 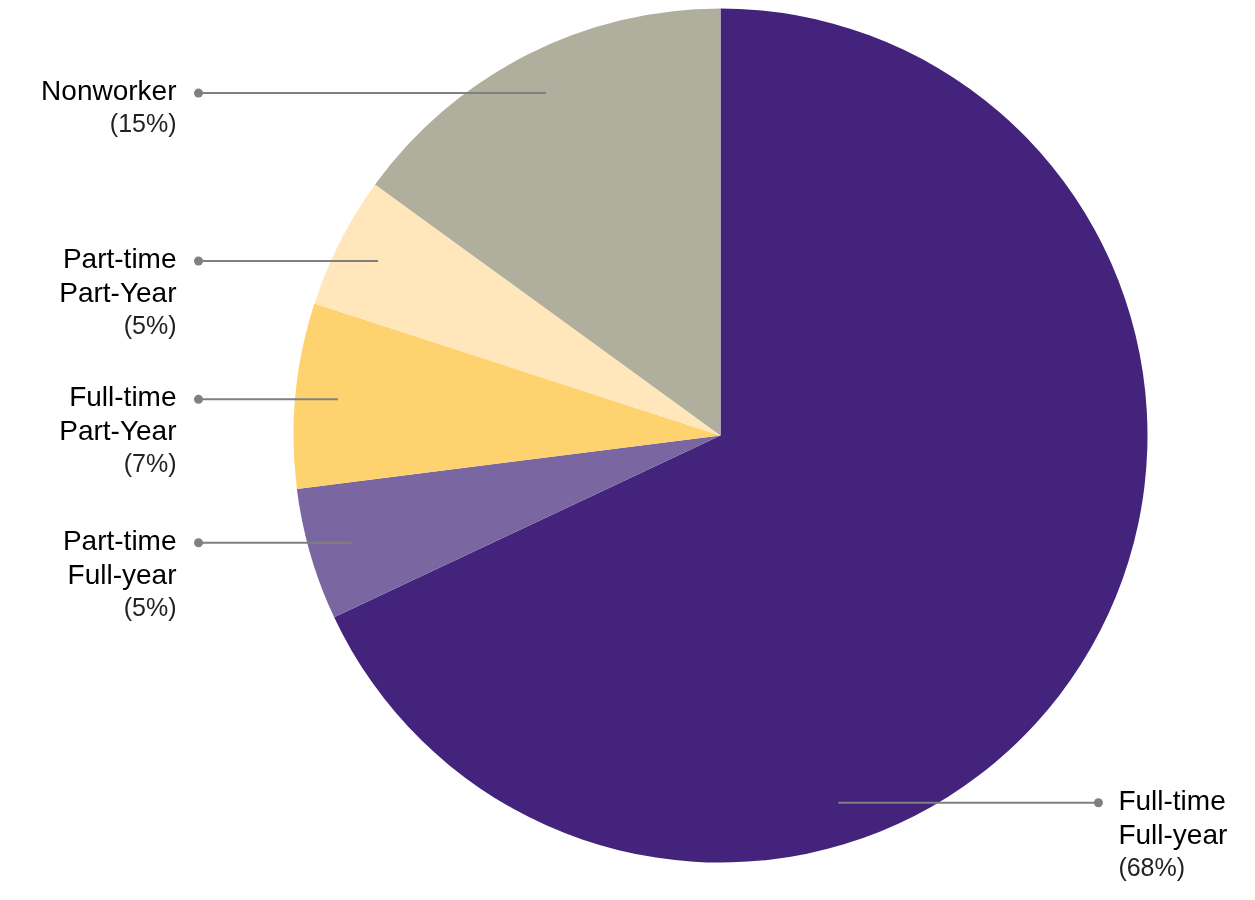 What do you see at coordinates (119, 557) in the screenshot?
I see `slice-label: Part-time Full-year` at bounding box center [119, 557].